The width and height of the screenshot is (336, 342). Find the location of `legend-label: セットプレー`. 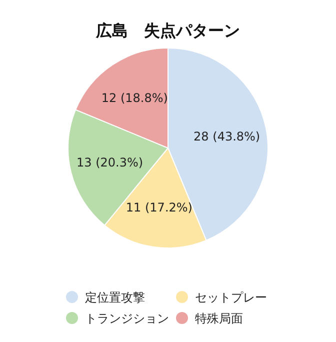

legend-label: セットプレー is located at coordinates (231, 297).